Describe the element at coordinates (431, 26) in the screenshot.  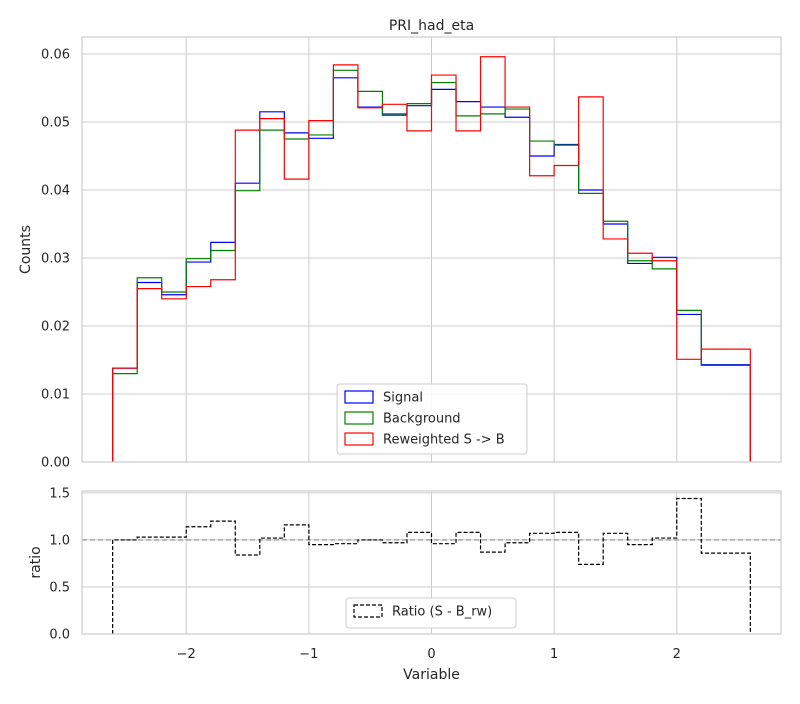
I see `main-chart-title: PRI_had_eta` at that location.